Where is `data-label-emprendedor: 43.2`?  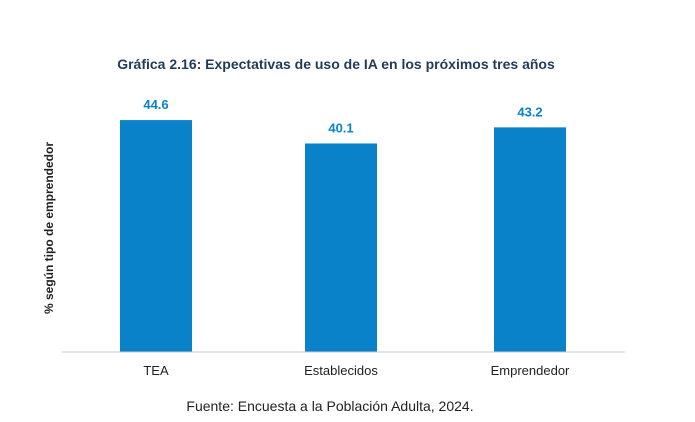 data-label-emprendedor: 43.2 is located at coordinates (529, 111).